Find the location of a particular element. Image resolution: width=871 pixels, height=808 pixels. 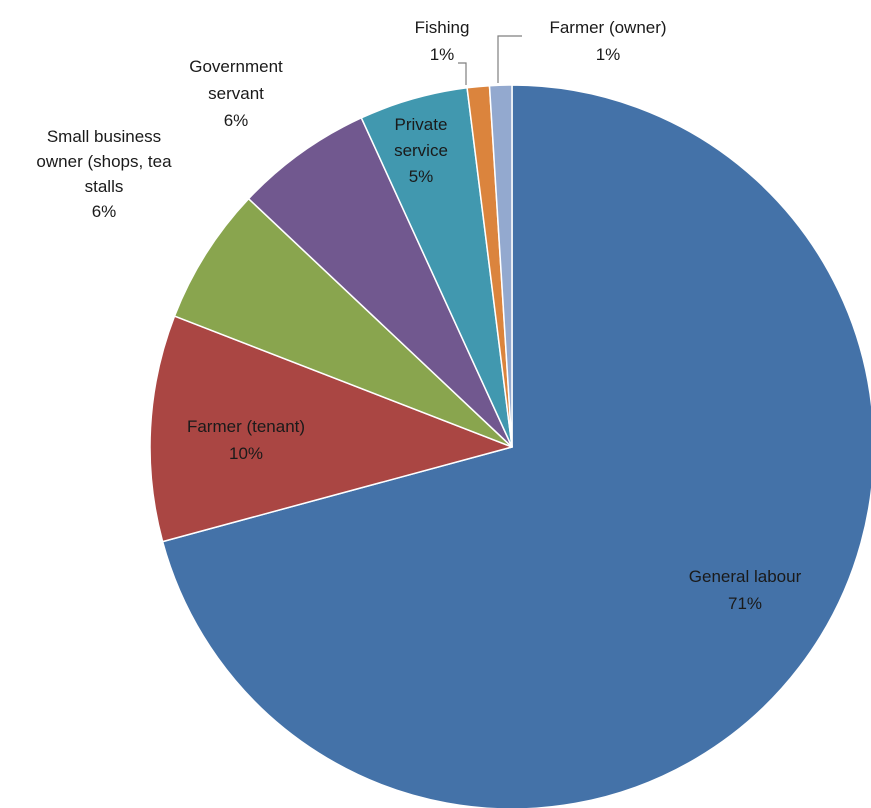

slice-label-line: 71% is located at coordinates (745, 603).